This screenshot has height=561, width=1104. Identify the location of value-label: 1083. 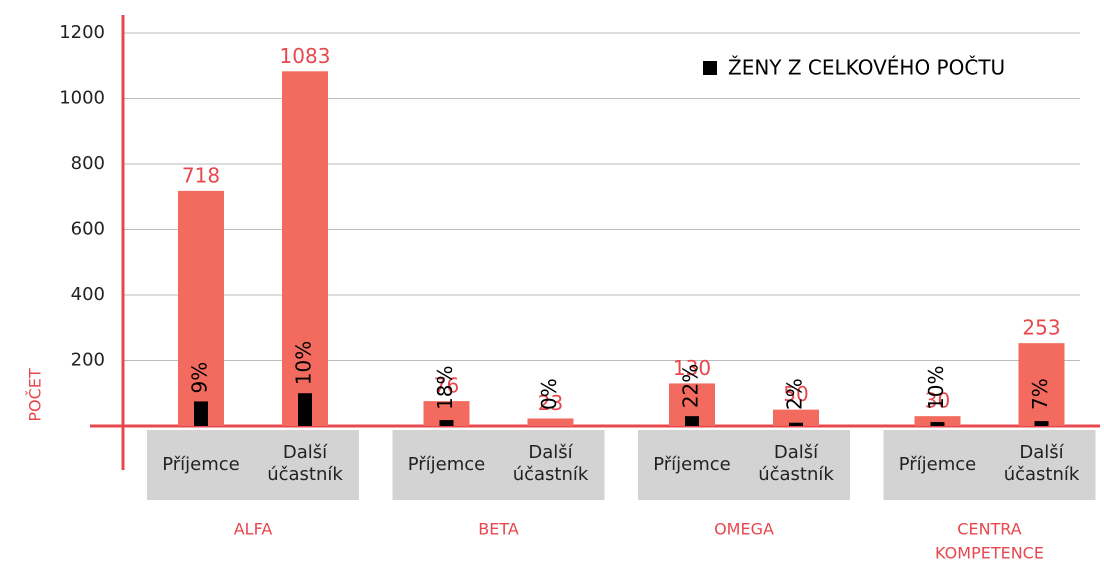
(305, 56).